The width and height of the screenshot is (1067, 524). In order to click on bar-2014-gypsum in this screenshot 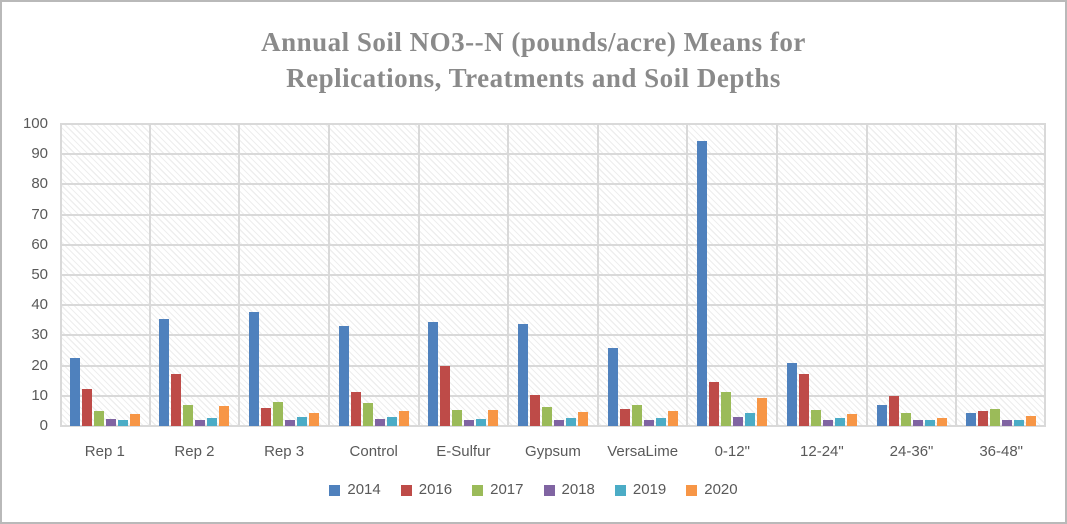, I will do `click(522, 374)`.